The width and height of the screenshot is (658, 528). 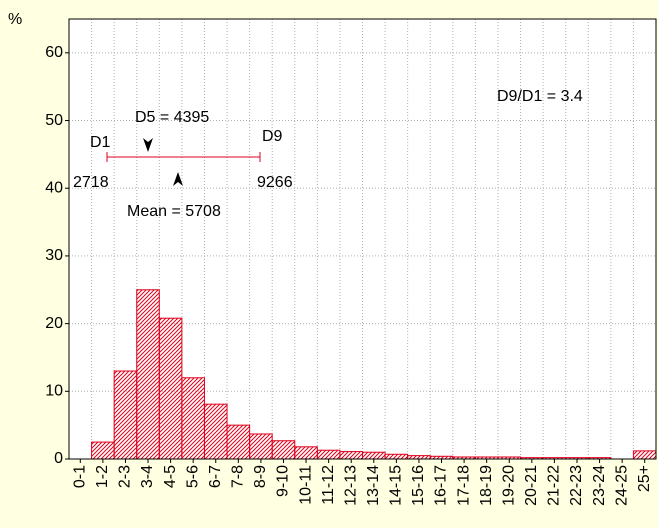 What do you see at coordinates (100, 142) in the screenshot?
I see `annotation: D1` at bounding box center [100, 142].